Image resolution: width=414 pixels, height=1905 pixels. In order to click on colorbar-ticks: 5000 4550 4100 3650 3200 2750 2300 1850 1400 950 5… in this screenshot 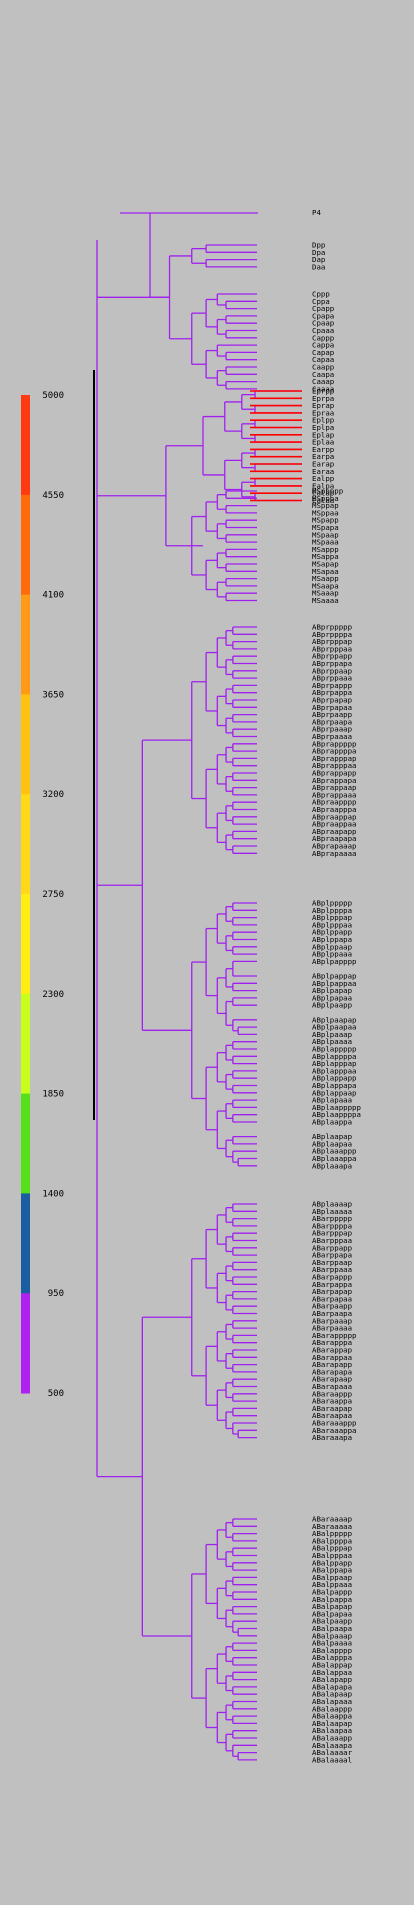, I will do `click(53, 895)`.